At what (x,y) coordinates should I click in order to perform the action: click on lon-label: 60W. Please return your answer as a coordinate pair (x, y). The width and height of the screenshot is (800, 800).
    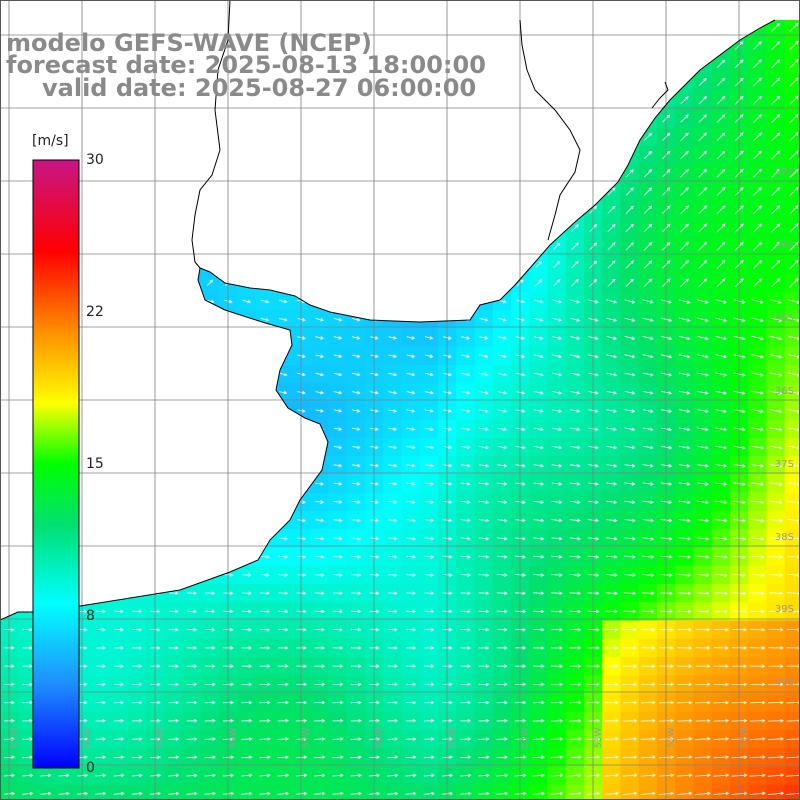
    Looking at the image, I should click on (88, 737).